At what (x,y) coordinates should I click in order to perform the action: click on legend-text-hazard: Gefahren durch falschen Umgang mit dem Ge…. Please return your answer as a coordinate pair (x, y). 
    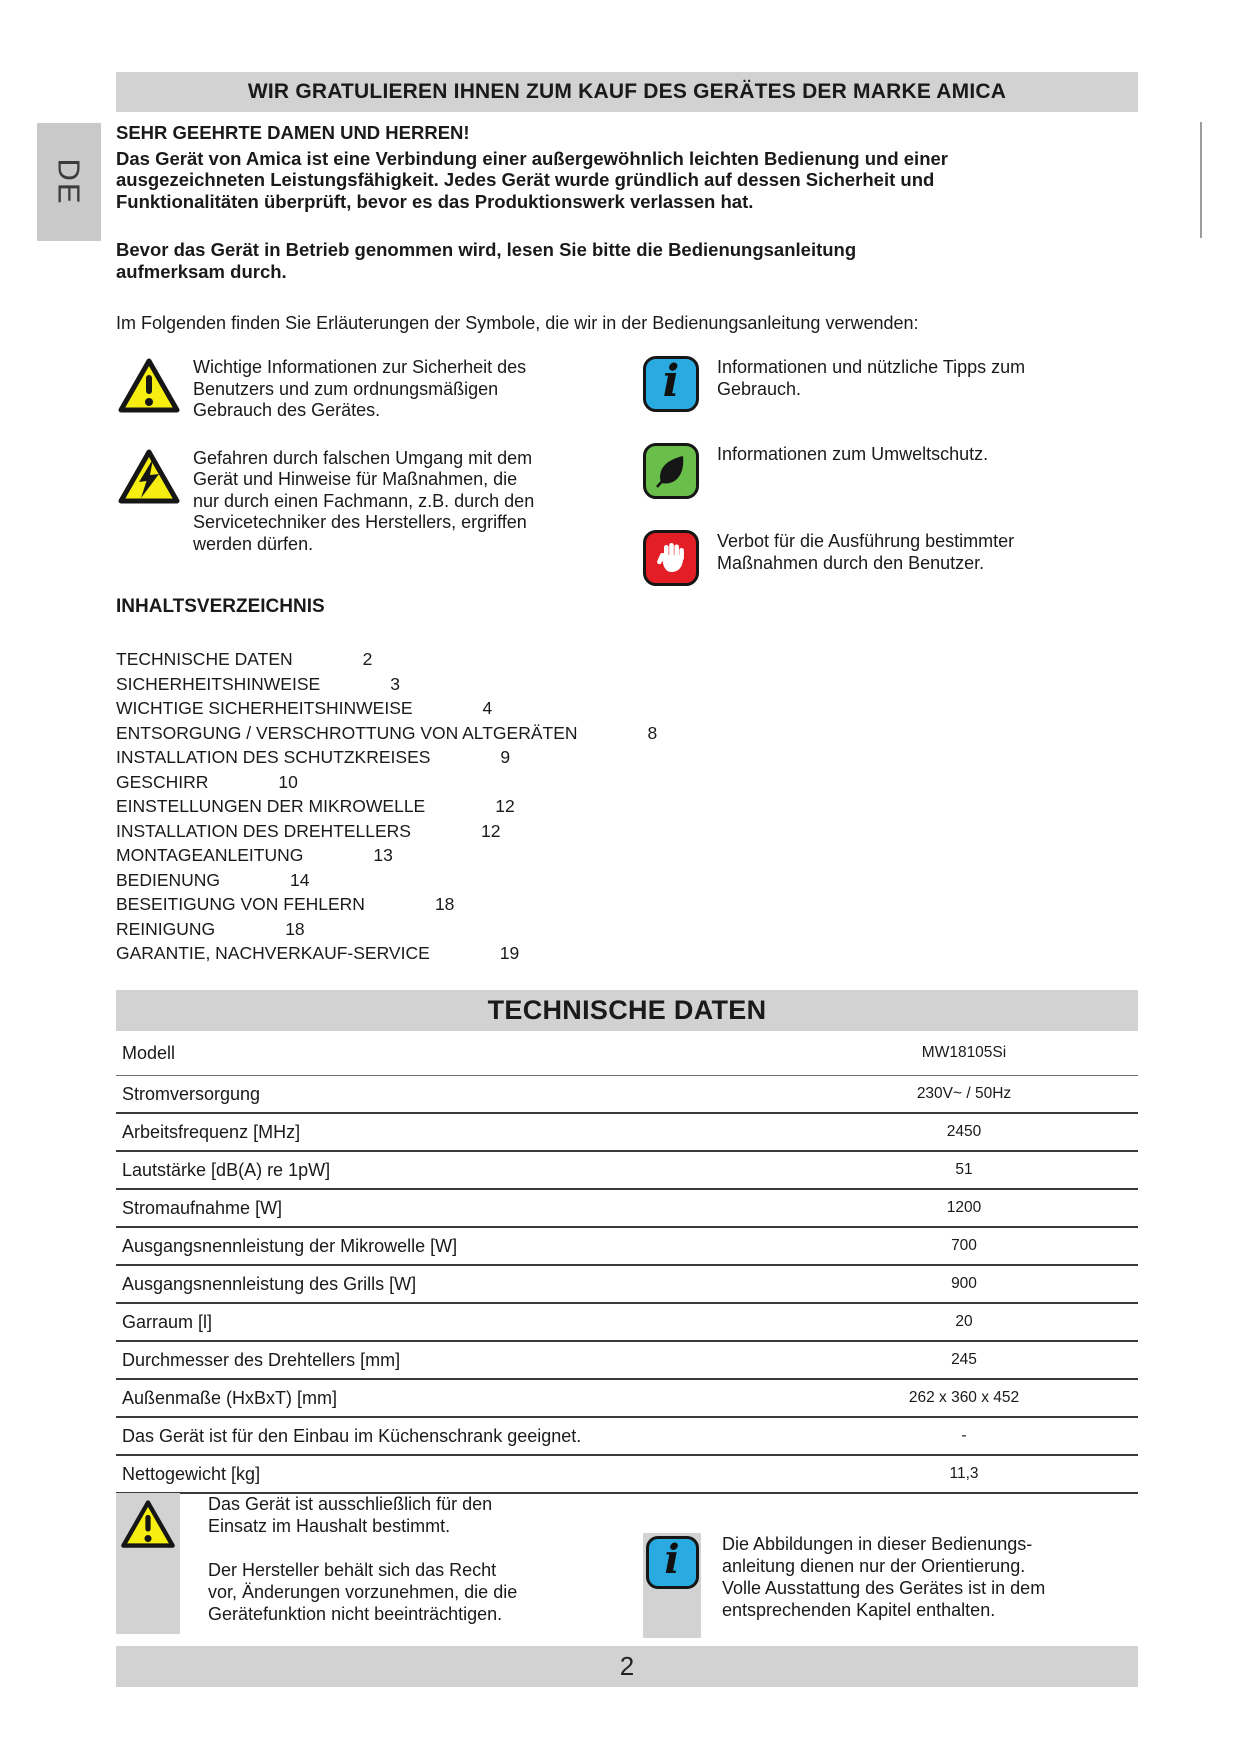
    Looking at the image, I should click on (363, 501).